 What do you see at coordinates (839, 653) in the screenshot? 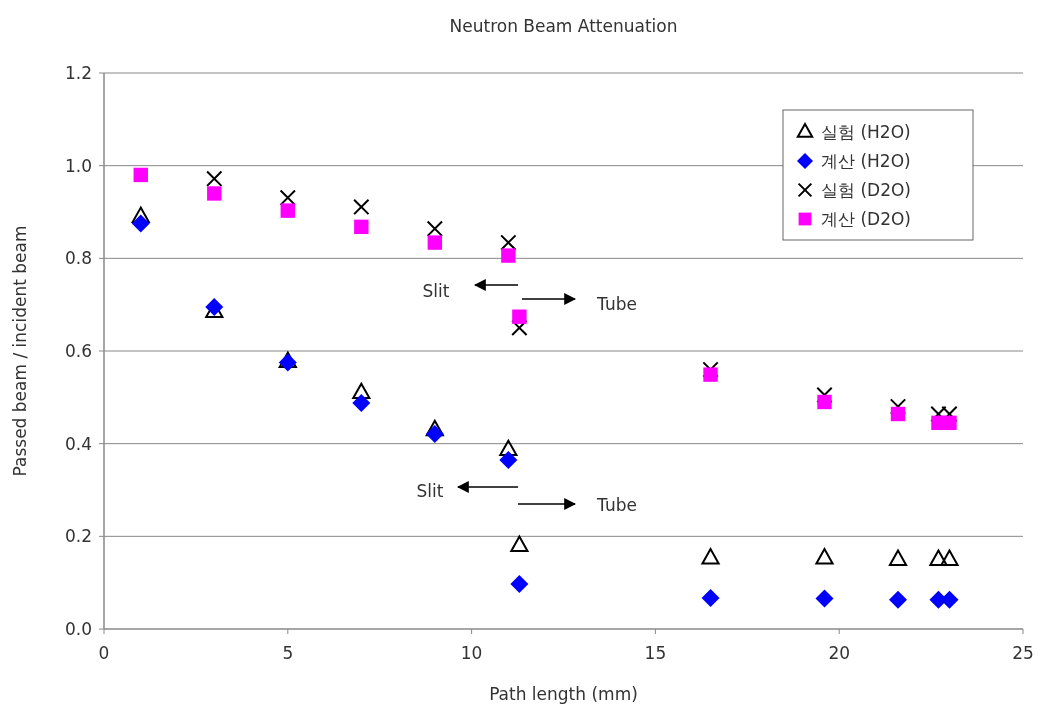
I see `x-tick-label: 20` at bounding box center [839, 653].